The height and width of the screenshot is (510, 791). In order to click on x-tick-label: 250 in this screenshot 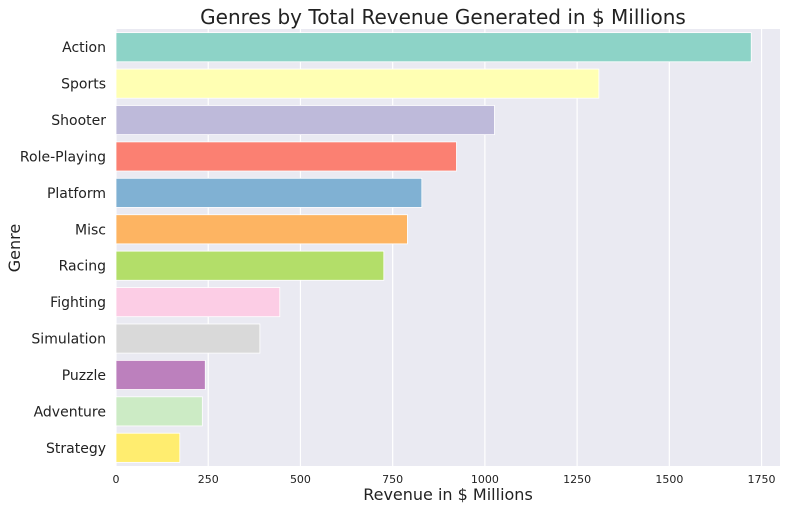, I will do `click(208, 479)`.